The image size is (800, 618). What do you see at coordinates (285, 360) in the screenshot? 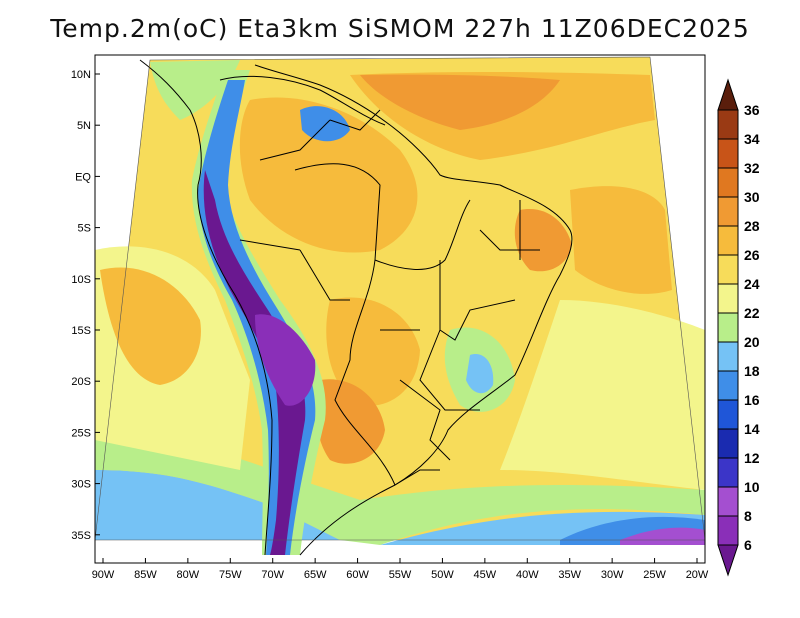
I see `altiplano-purple` at bounding box center [285, 360].